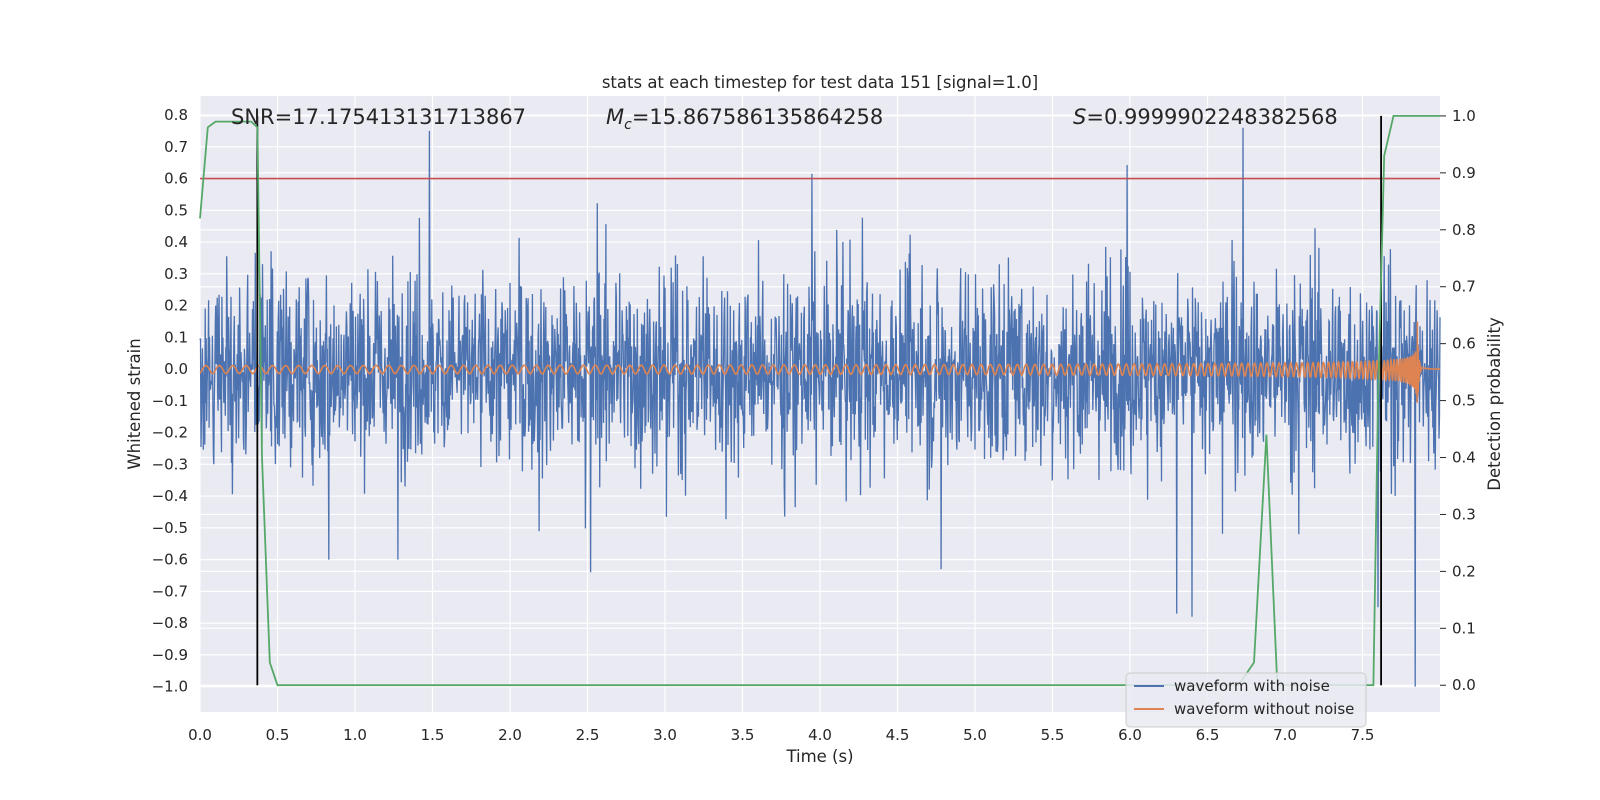 This screenshot has width=1600, height=800. Describe the element at coordinates (433, 735) in the screenshot. I see `x-tick-label: 1.5` at that location.